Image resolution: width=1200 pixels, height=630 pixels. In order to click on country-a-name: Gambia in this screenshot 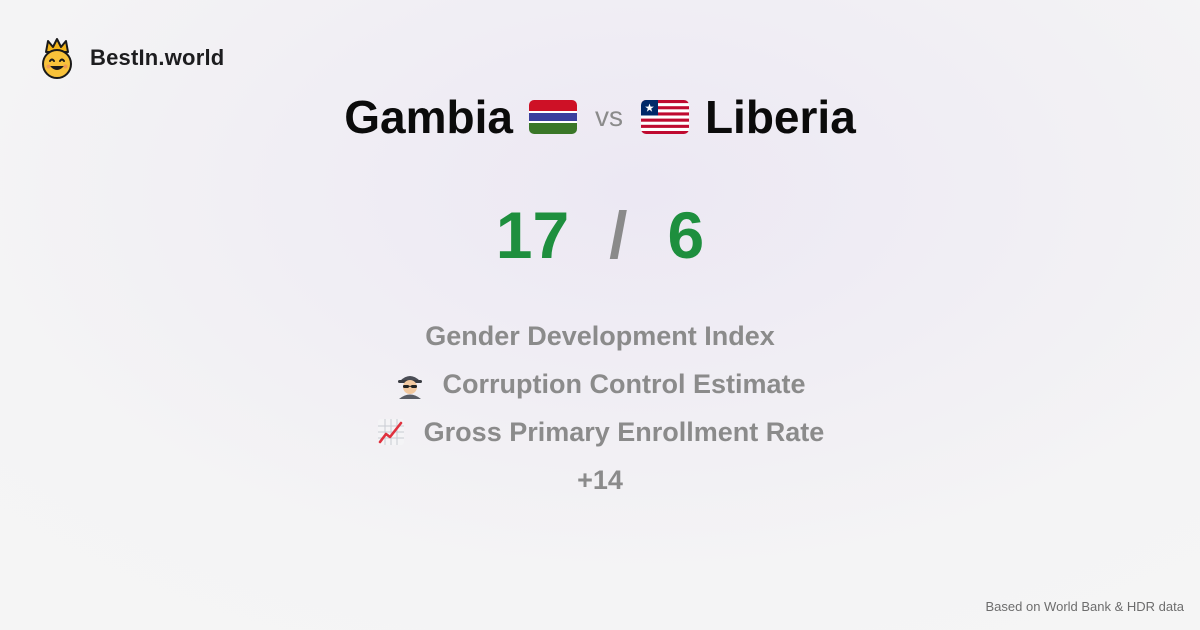, I will do `click(428, 117)`.